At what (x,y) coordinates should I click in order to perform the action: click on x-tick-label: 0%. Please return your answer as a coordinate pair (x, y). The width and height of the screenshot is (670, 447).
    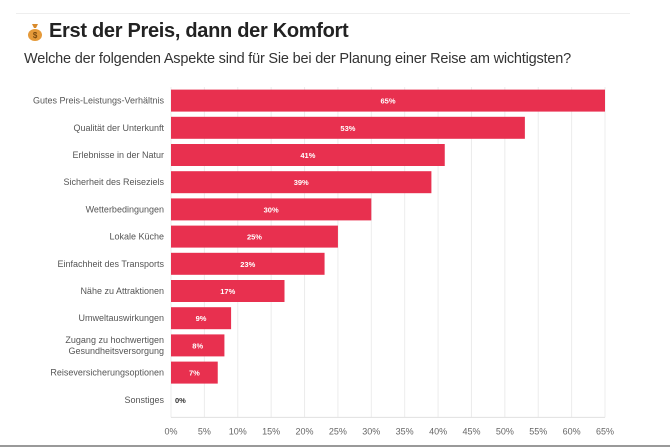
    Looking at the image, I should click on (170, 431).